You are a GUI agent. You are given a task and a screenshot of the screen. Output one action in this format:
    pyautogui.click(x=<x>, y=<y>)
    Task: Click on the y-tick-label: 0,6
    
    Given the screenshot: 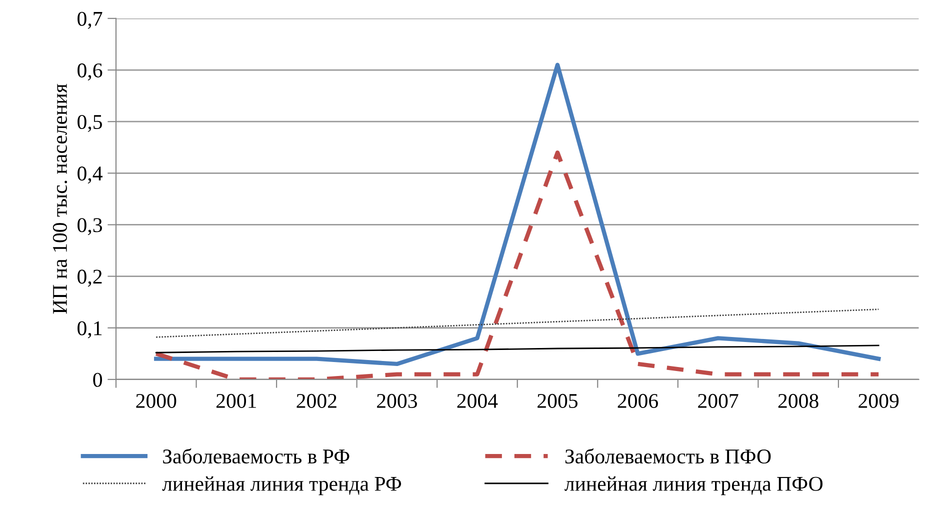 What is the action you would take?
    pyautogui.click(x=90, y=71)
    